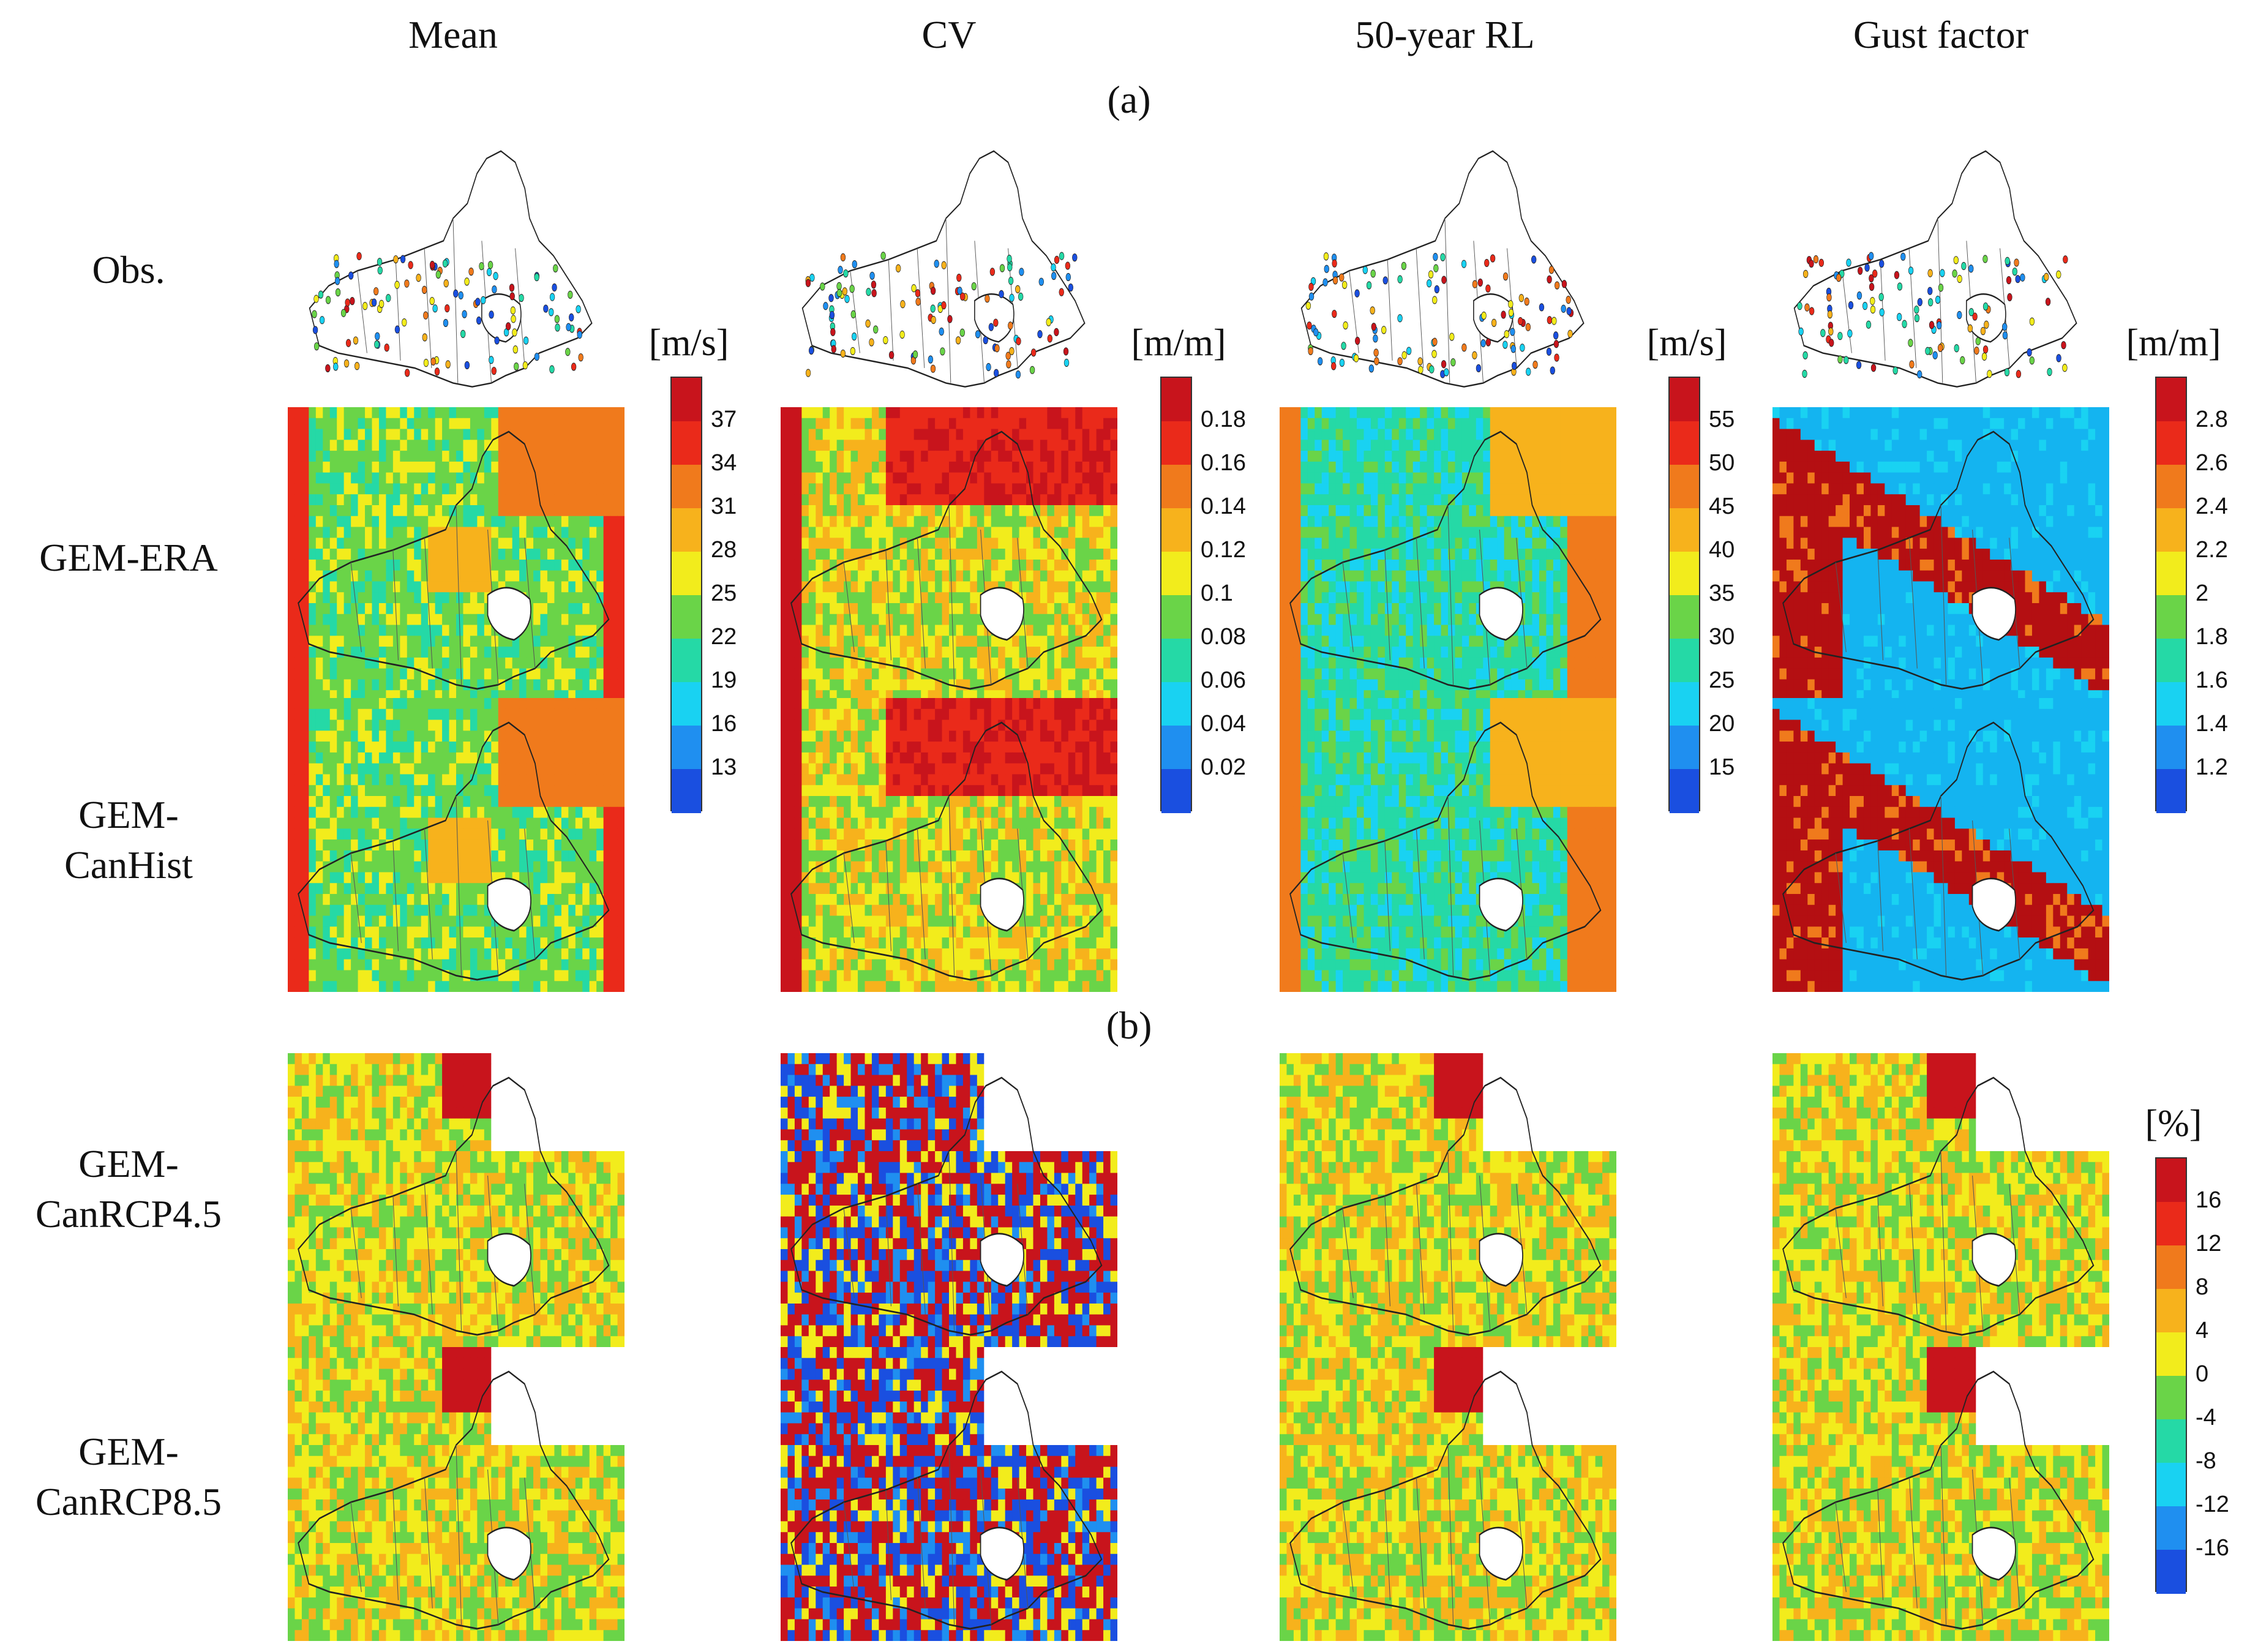 Image resolution: width=2258 pixels, height=1652 pixels. I want to click on colorbar-unit-3: [m/s], so click(1687, 343).